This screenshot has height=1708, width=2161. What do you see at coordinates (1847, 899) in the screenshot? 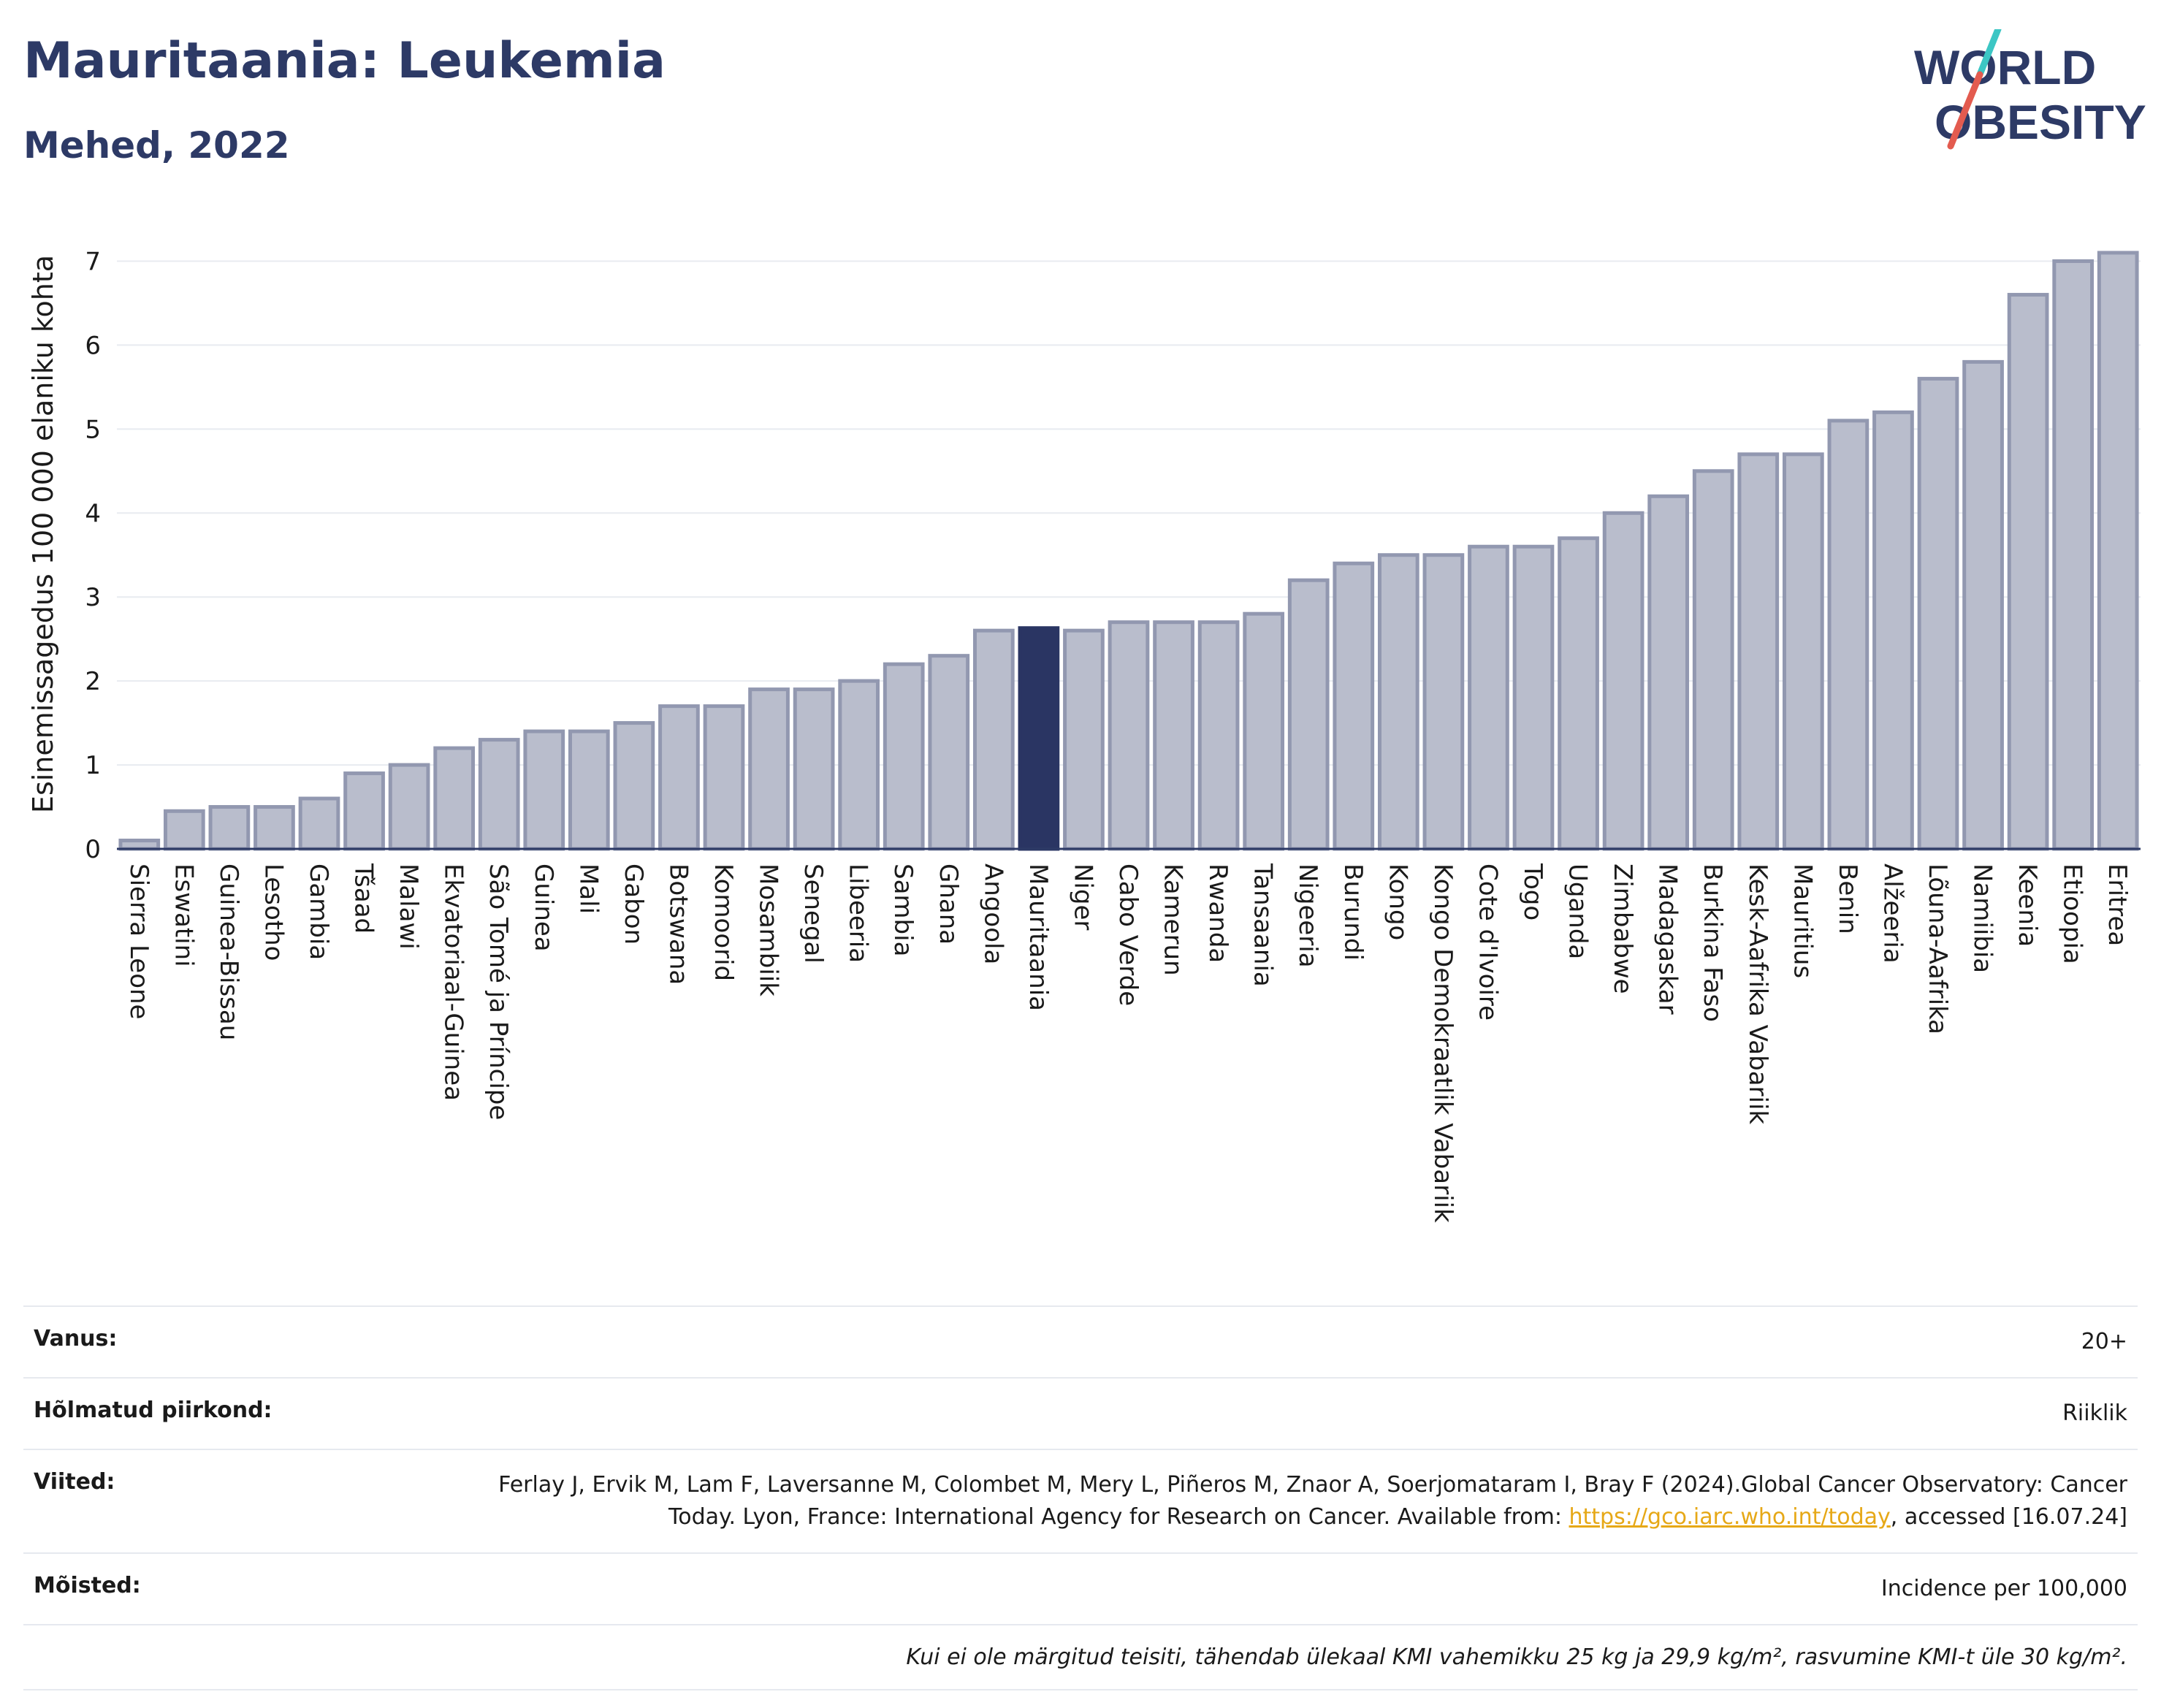
I see `x-tick-label: Benin` at bounding box center [1847, 899].